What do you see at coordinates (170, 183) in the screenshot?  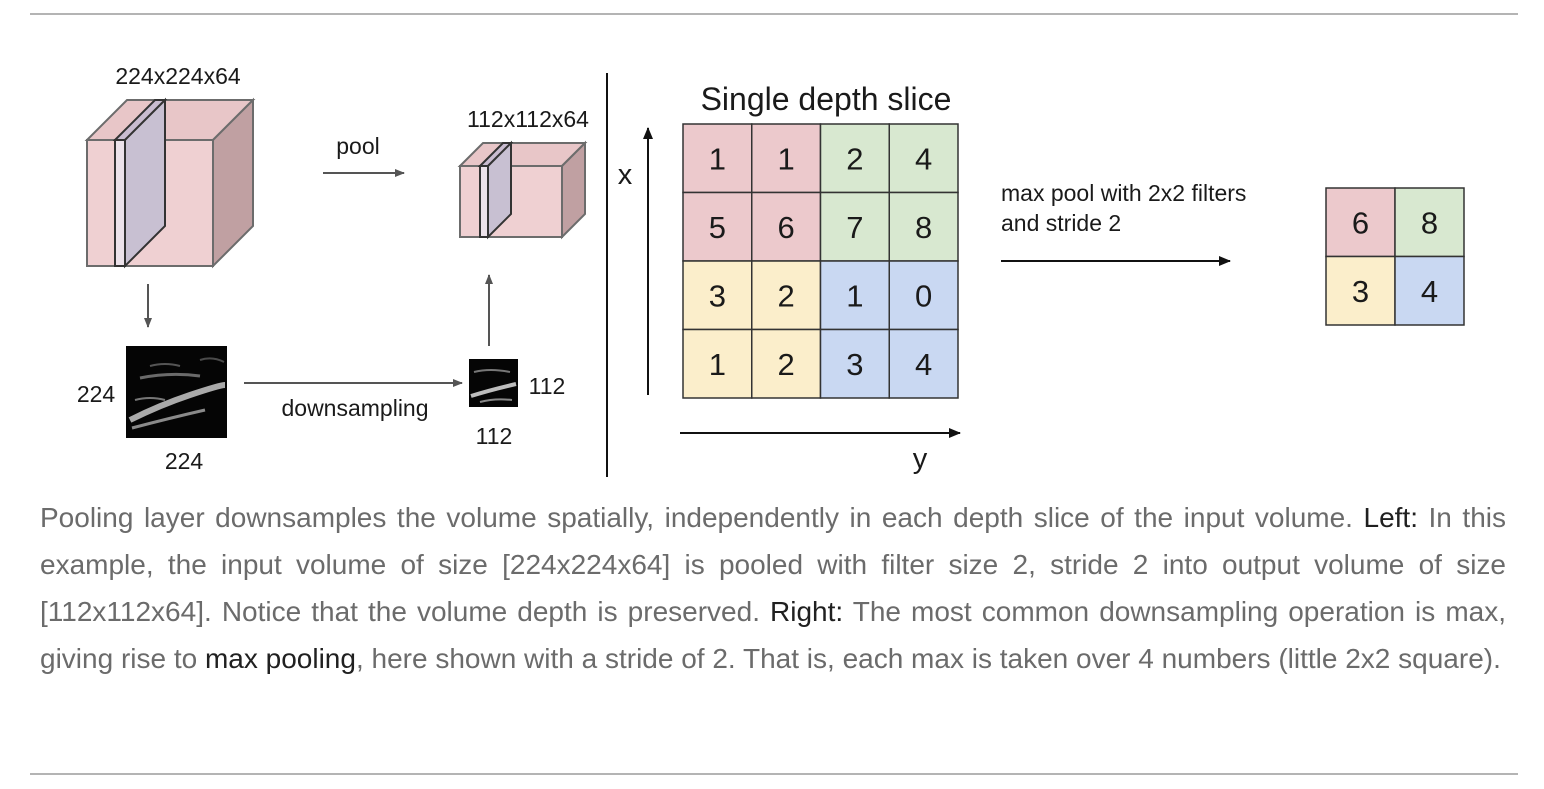 I see `input-volume-cube` at bounding box center [170, 183].